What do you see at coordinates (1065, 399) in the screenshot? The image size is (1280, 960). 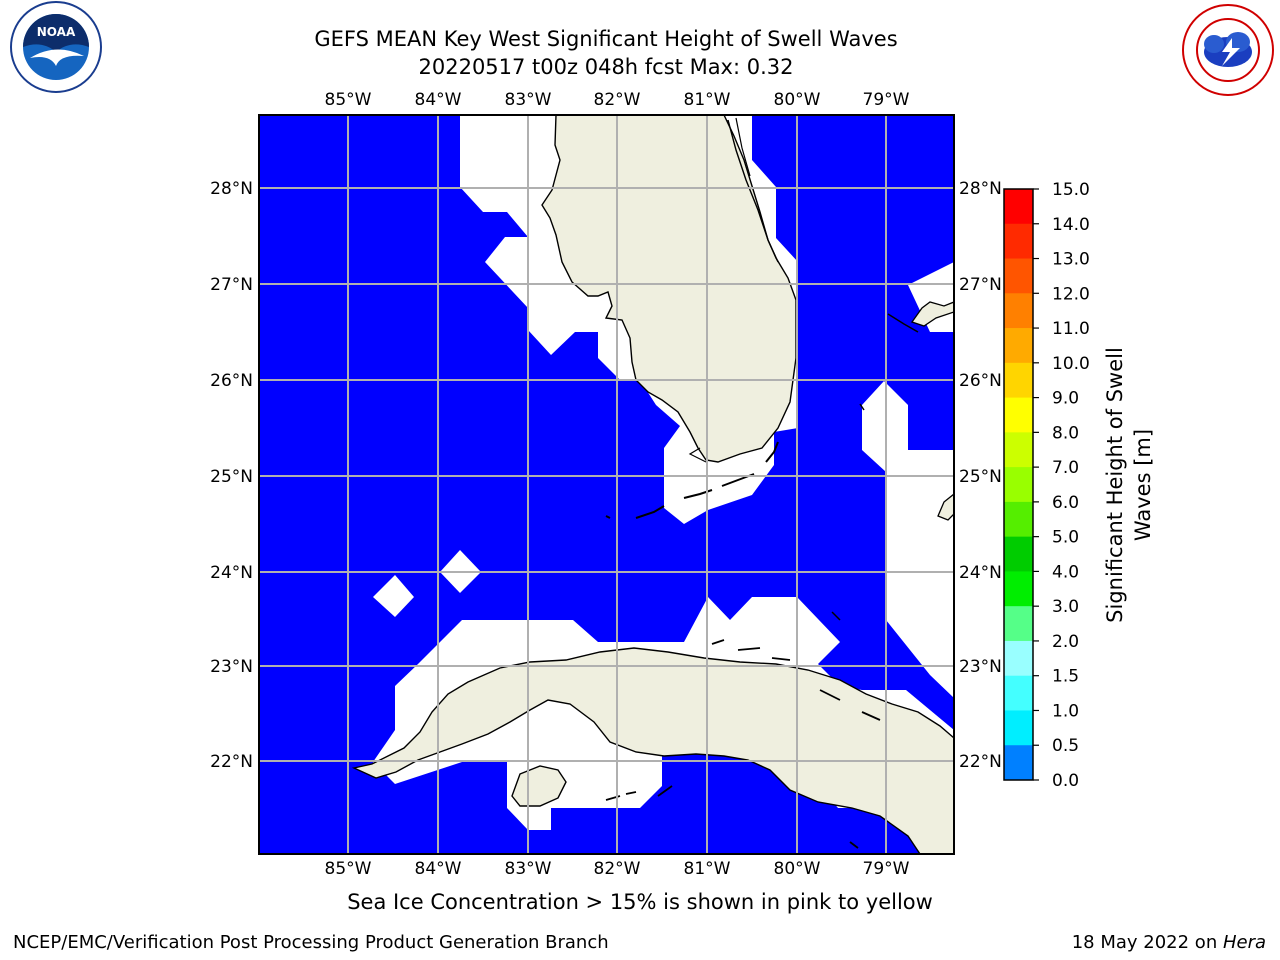 I see `colorbar-tick-label: 9.0` at bounding box center [1065, 399].